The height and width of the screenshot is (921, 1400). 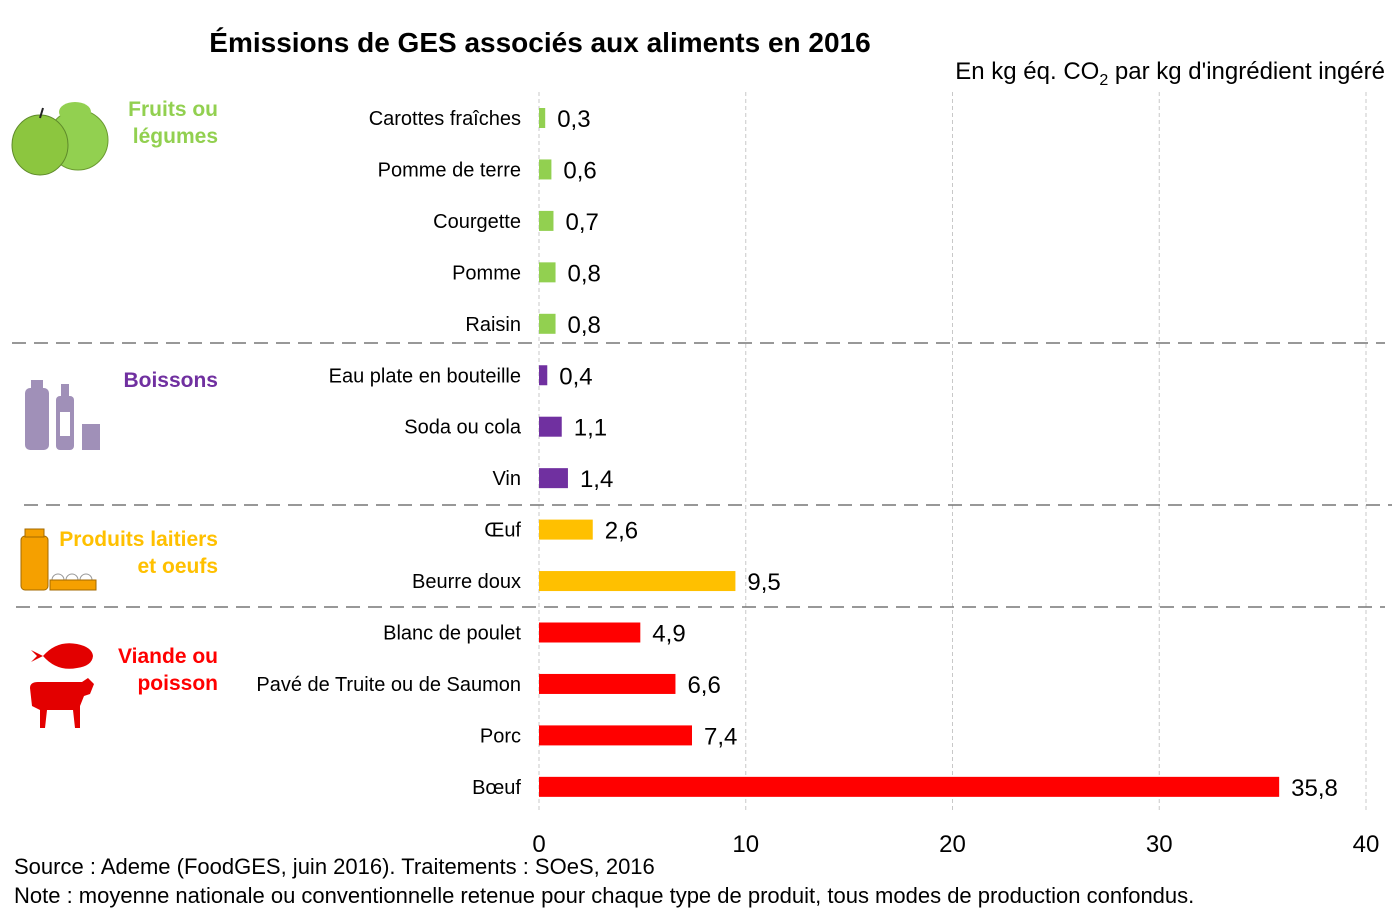 I want to click on category-label: Eau plate en bouteille, so click(x=425, y=376).